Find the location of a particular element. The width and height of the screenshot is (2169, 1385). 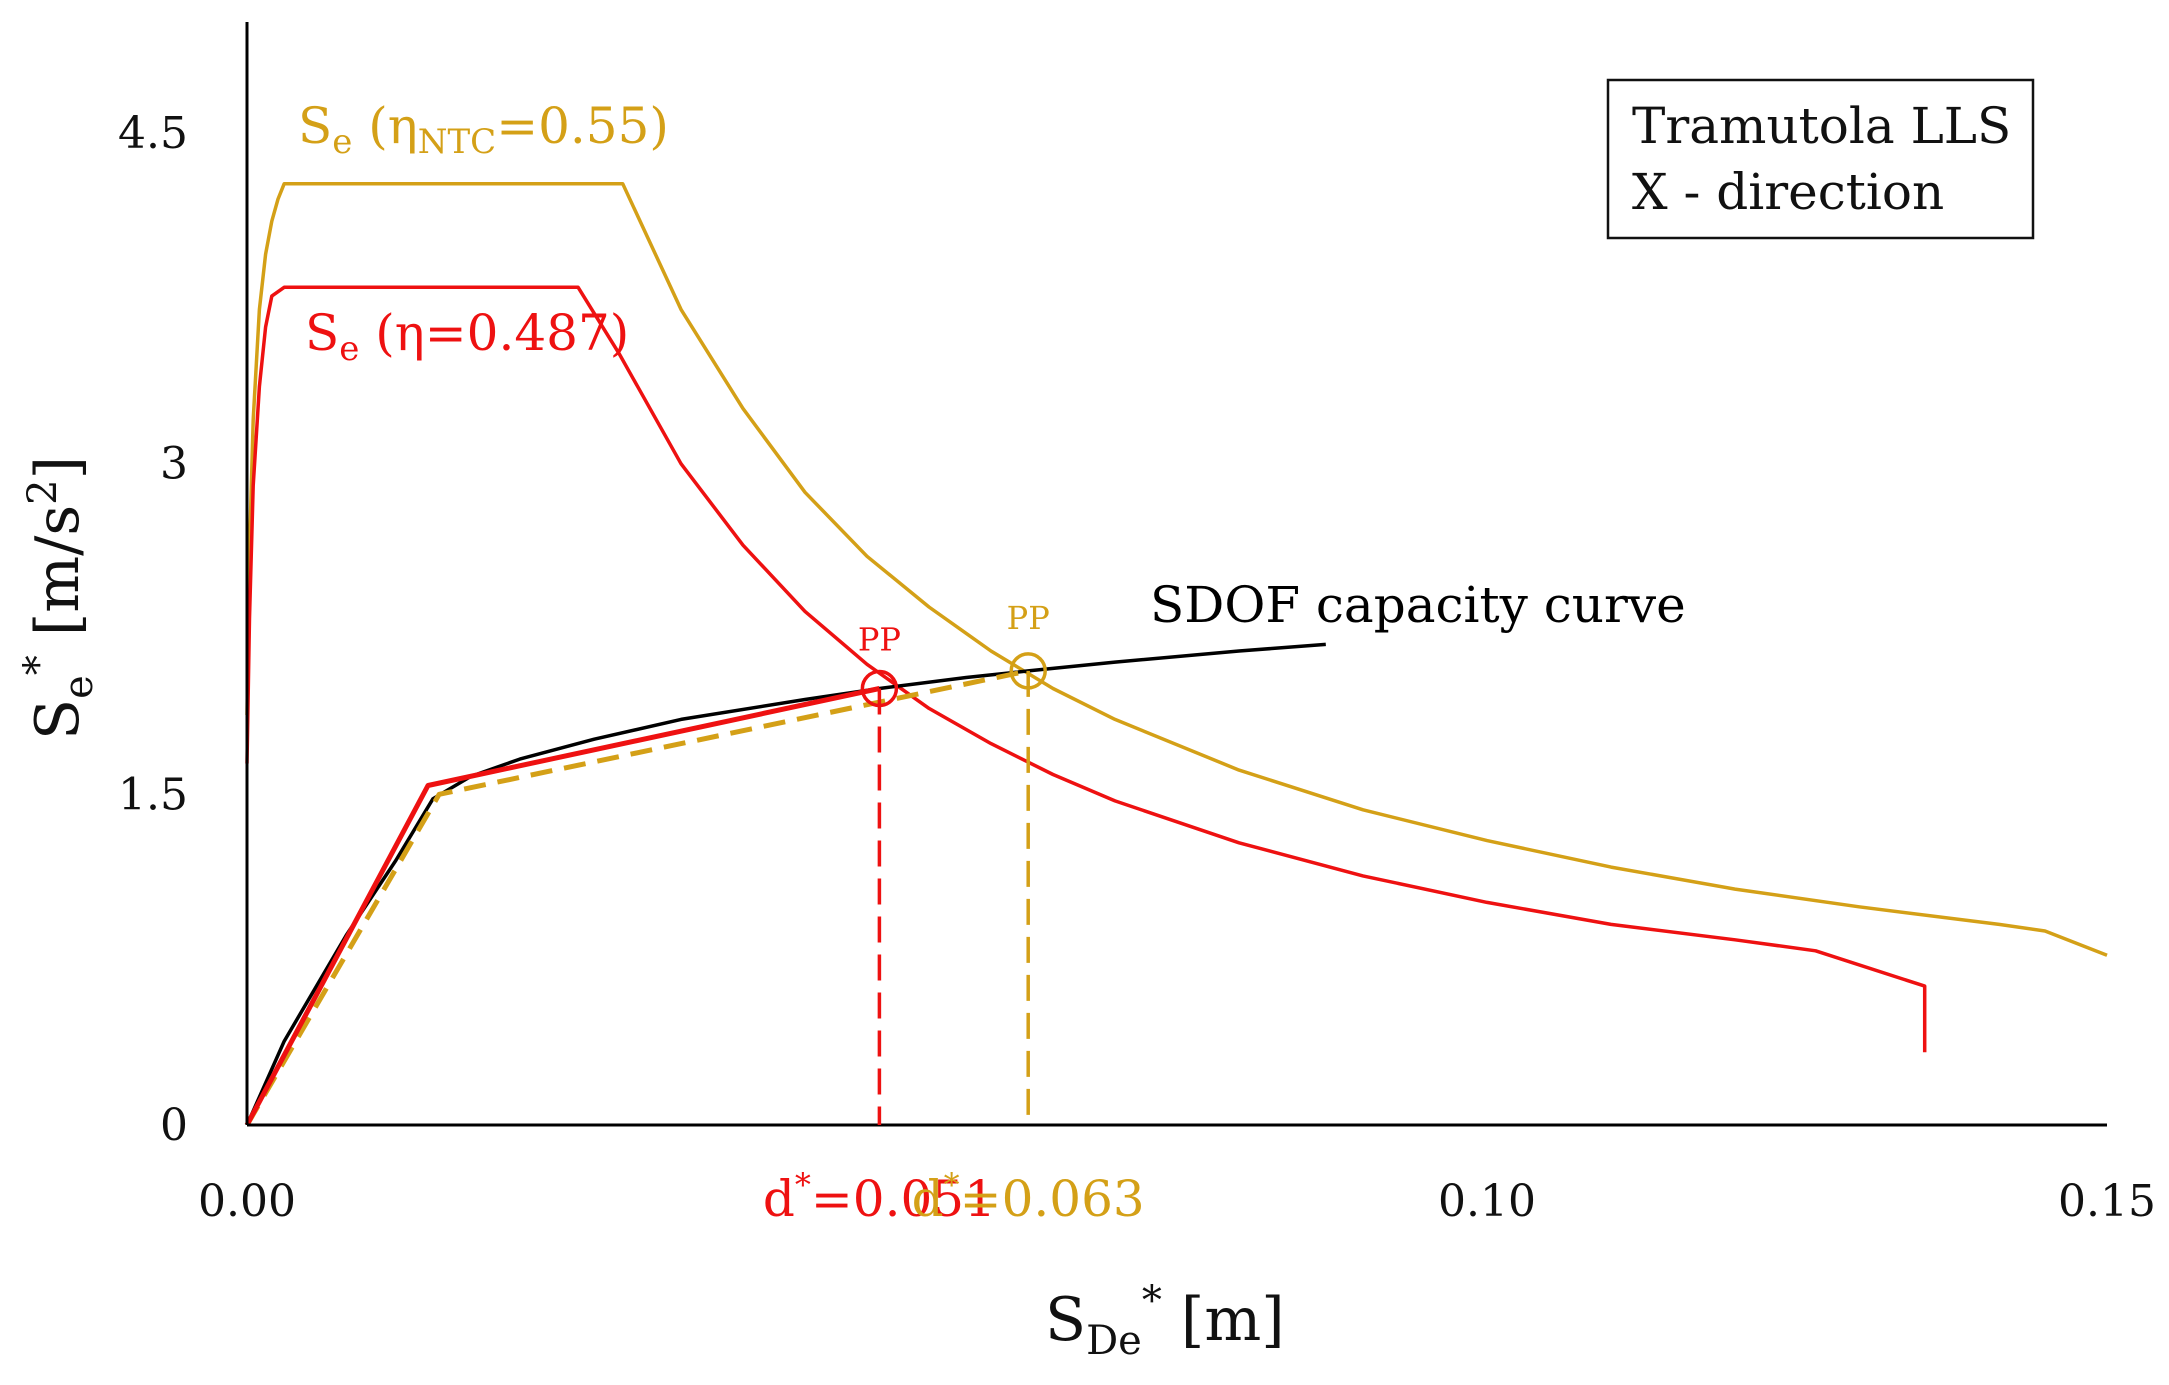

performance-points-layer: PP d*=0.051 PP d*=0.063 is located at coordinates (954, 913).